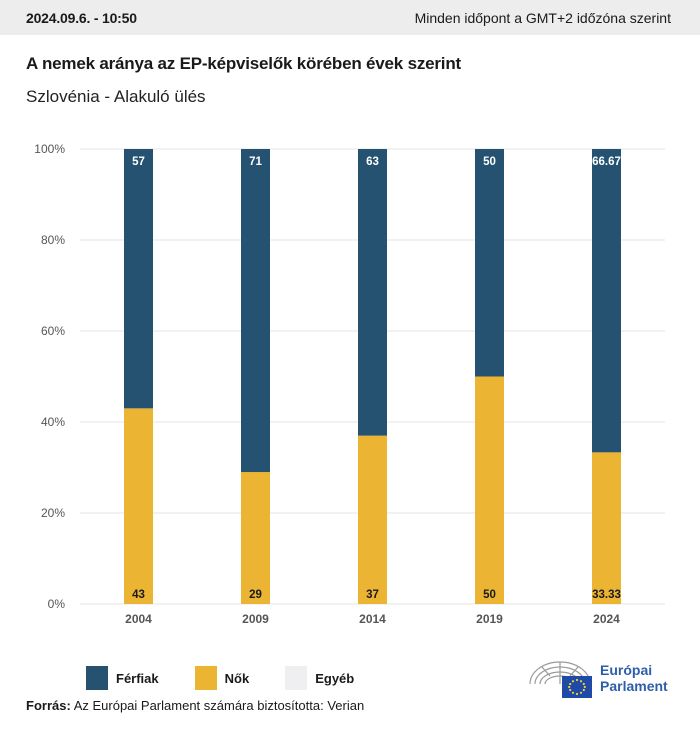 This screenshot has height=731, width=700. I want to click on data-label-men: 57, so click(138, 162).